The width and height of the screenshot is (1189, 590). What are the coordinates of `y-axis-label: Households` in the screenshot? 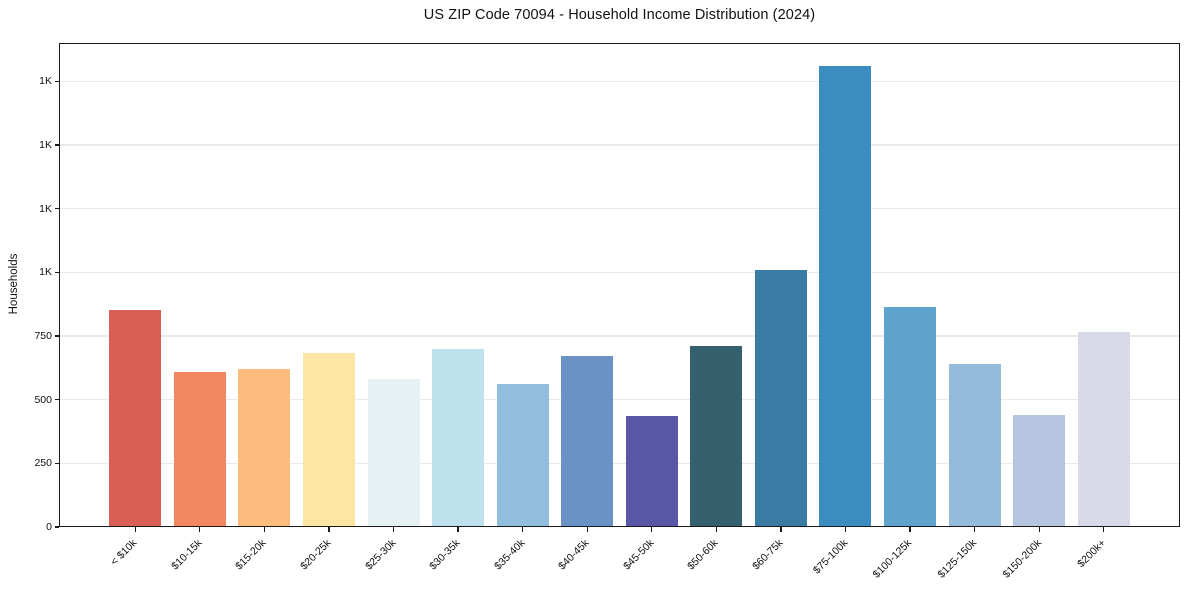 It's located at (14, 284).